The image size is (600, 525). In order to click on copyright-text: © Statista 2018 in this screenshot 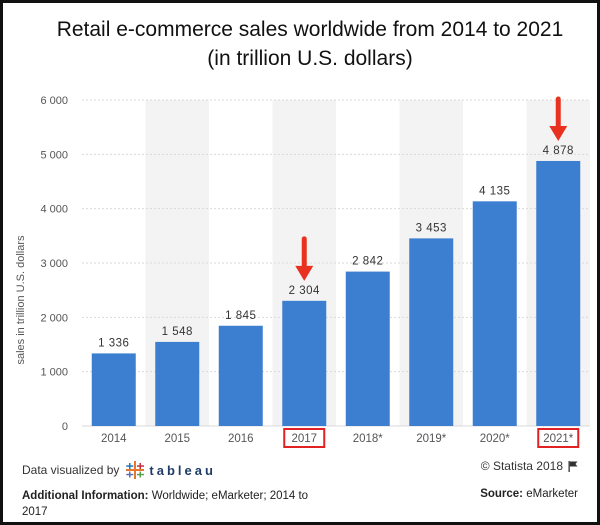, I will do `click(521, 466)`.